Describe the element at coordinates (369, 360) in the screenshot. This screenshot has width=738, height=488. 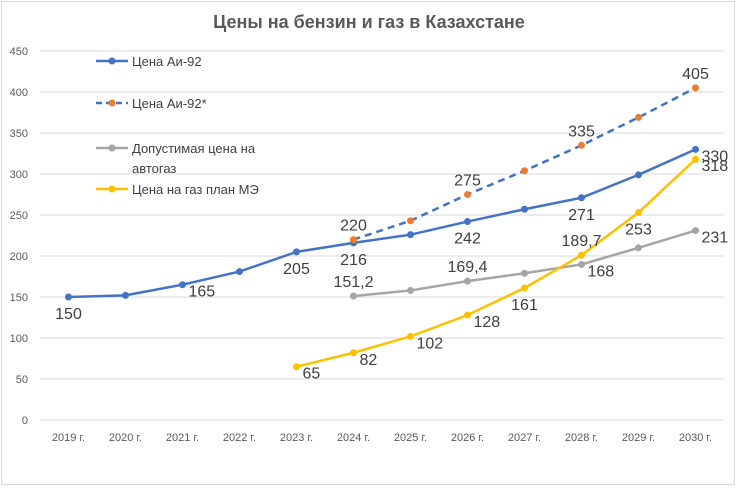
I see `data-label: 82` at that location.